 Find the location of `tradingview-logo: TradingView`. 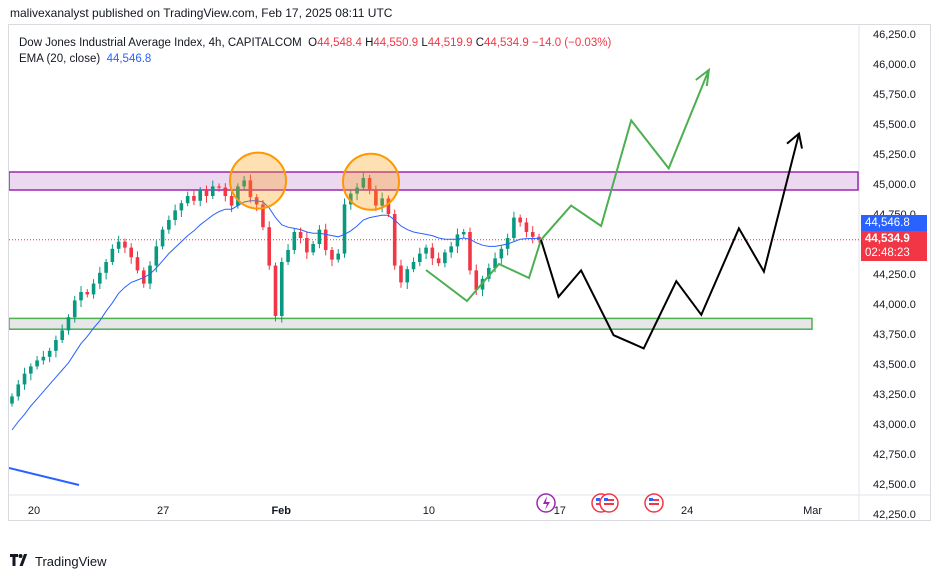

tradingview-logo: TradingView is located at coordinates (58, 561).